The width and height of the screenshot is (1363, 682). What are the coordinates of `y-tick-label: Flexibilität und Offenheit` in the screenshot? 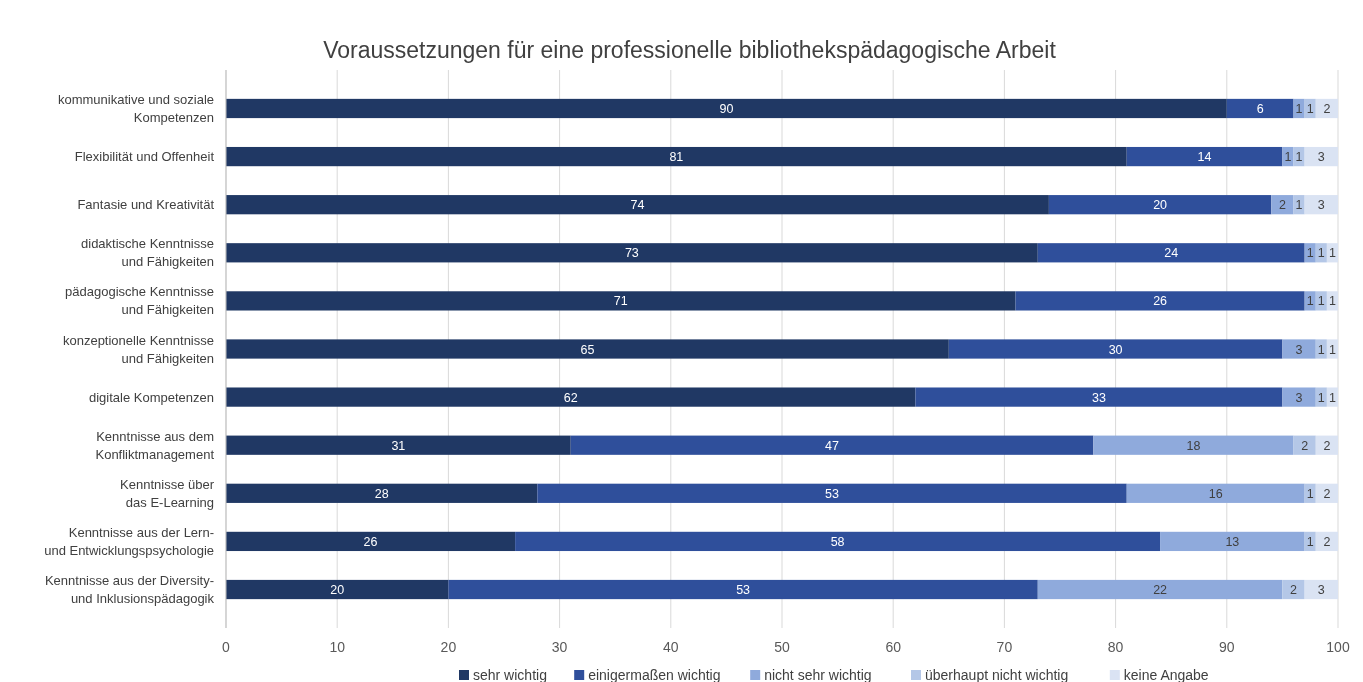 It's located at (144, 157).